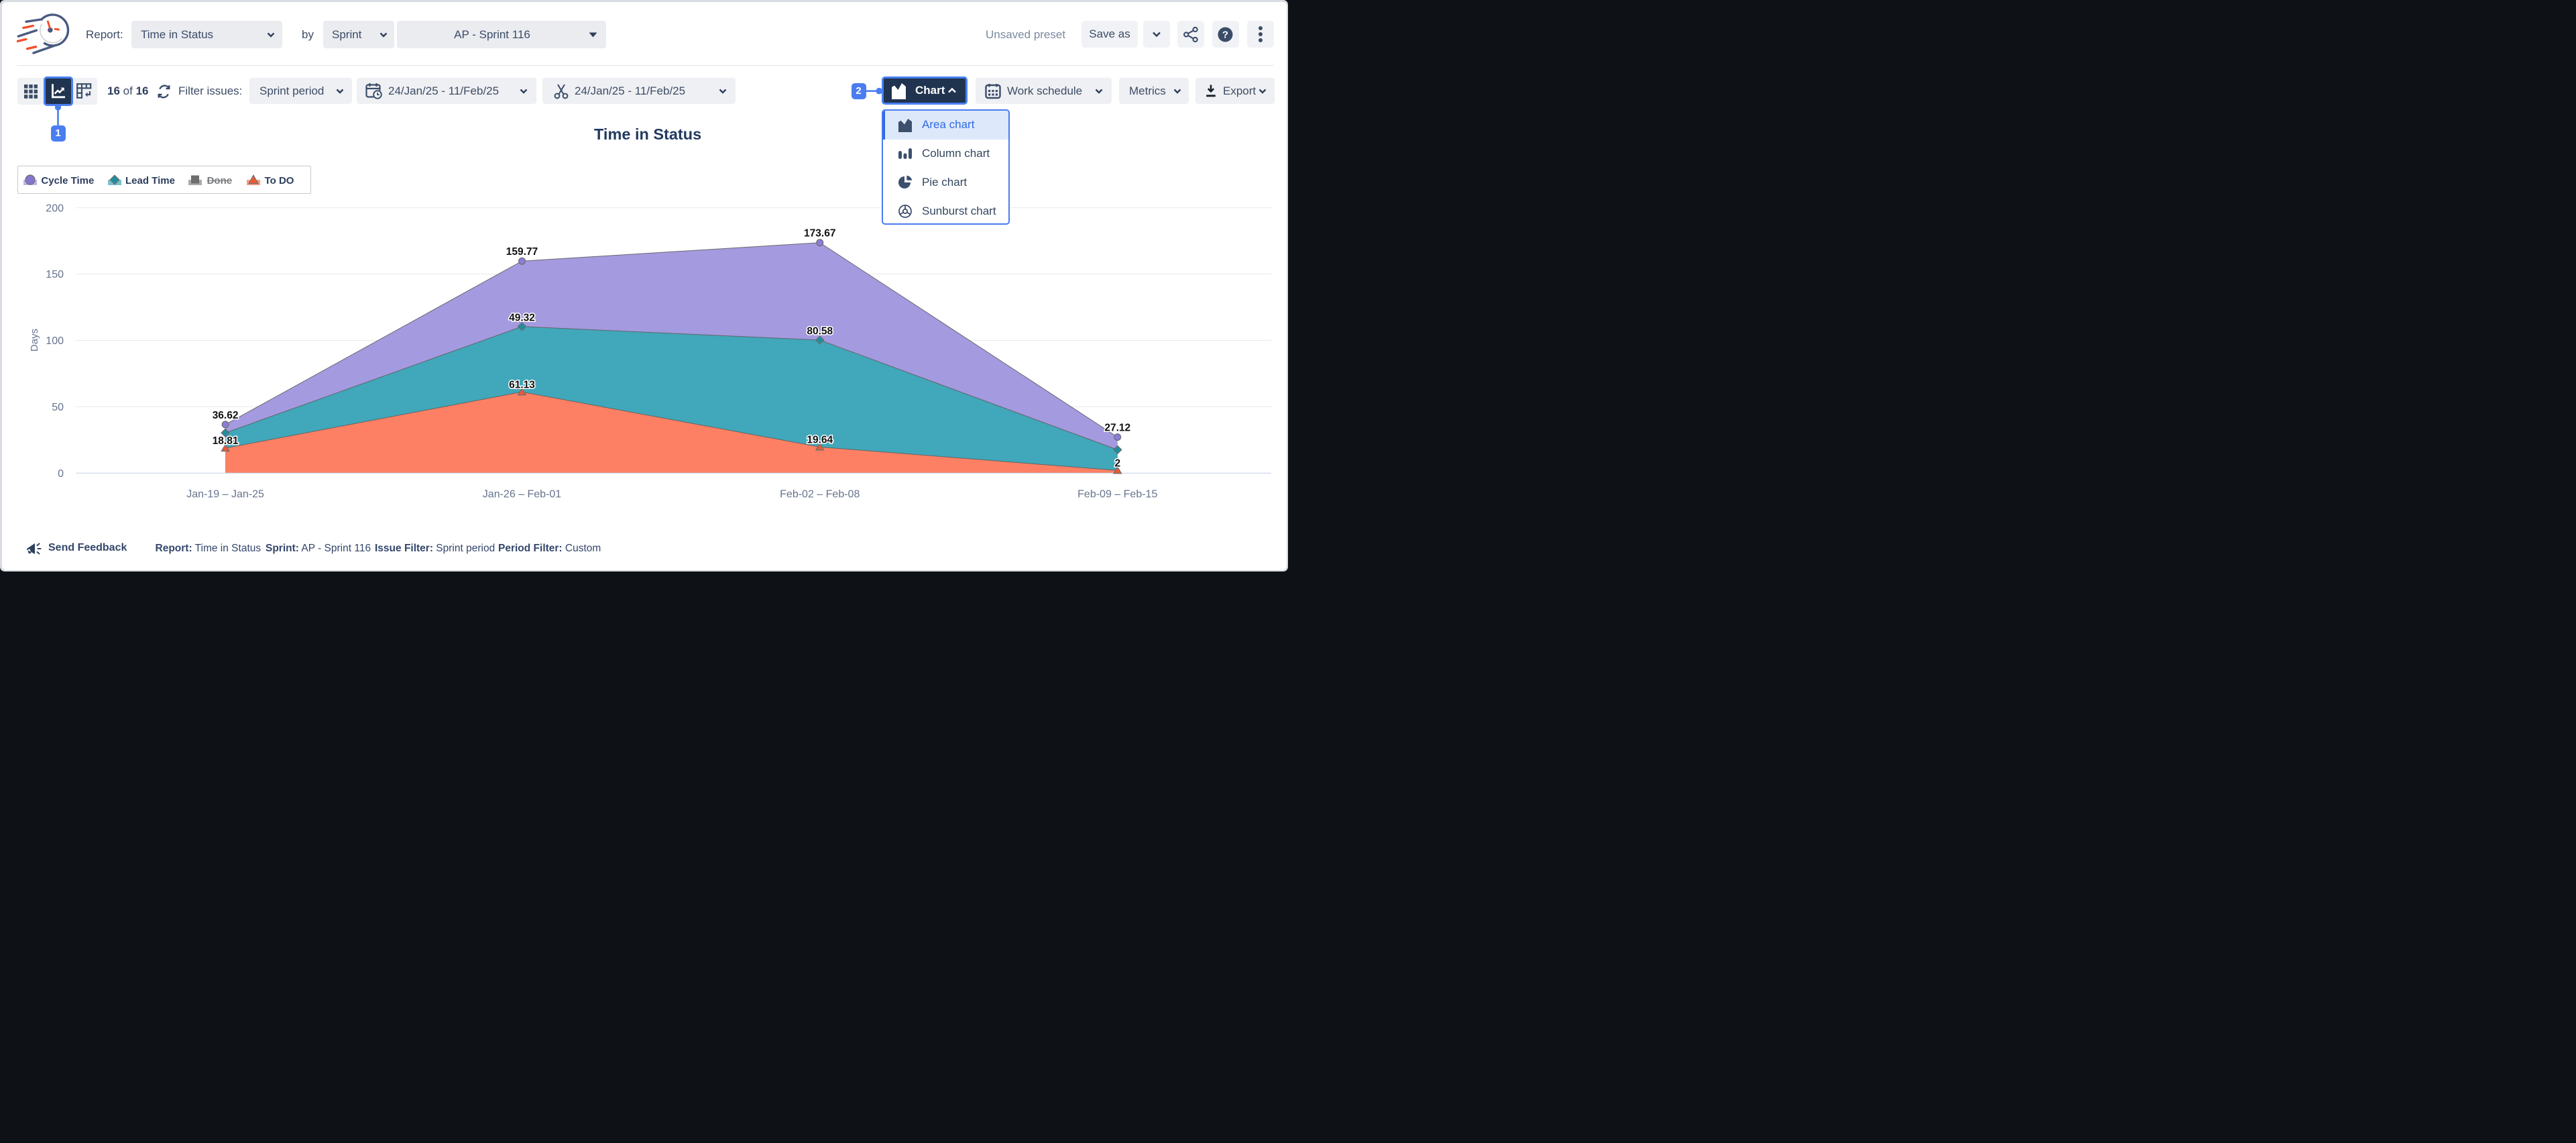  Describe the element at coordinates (226, 441) in the screenshot. I see `svg-text: 18.81` at that location.